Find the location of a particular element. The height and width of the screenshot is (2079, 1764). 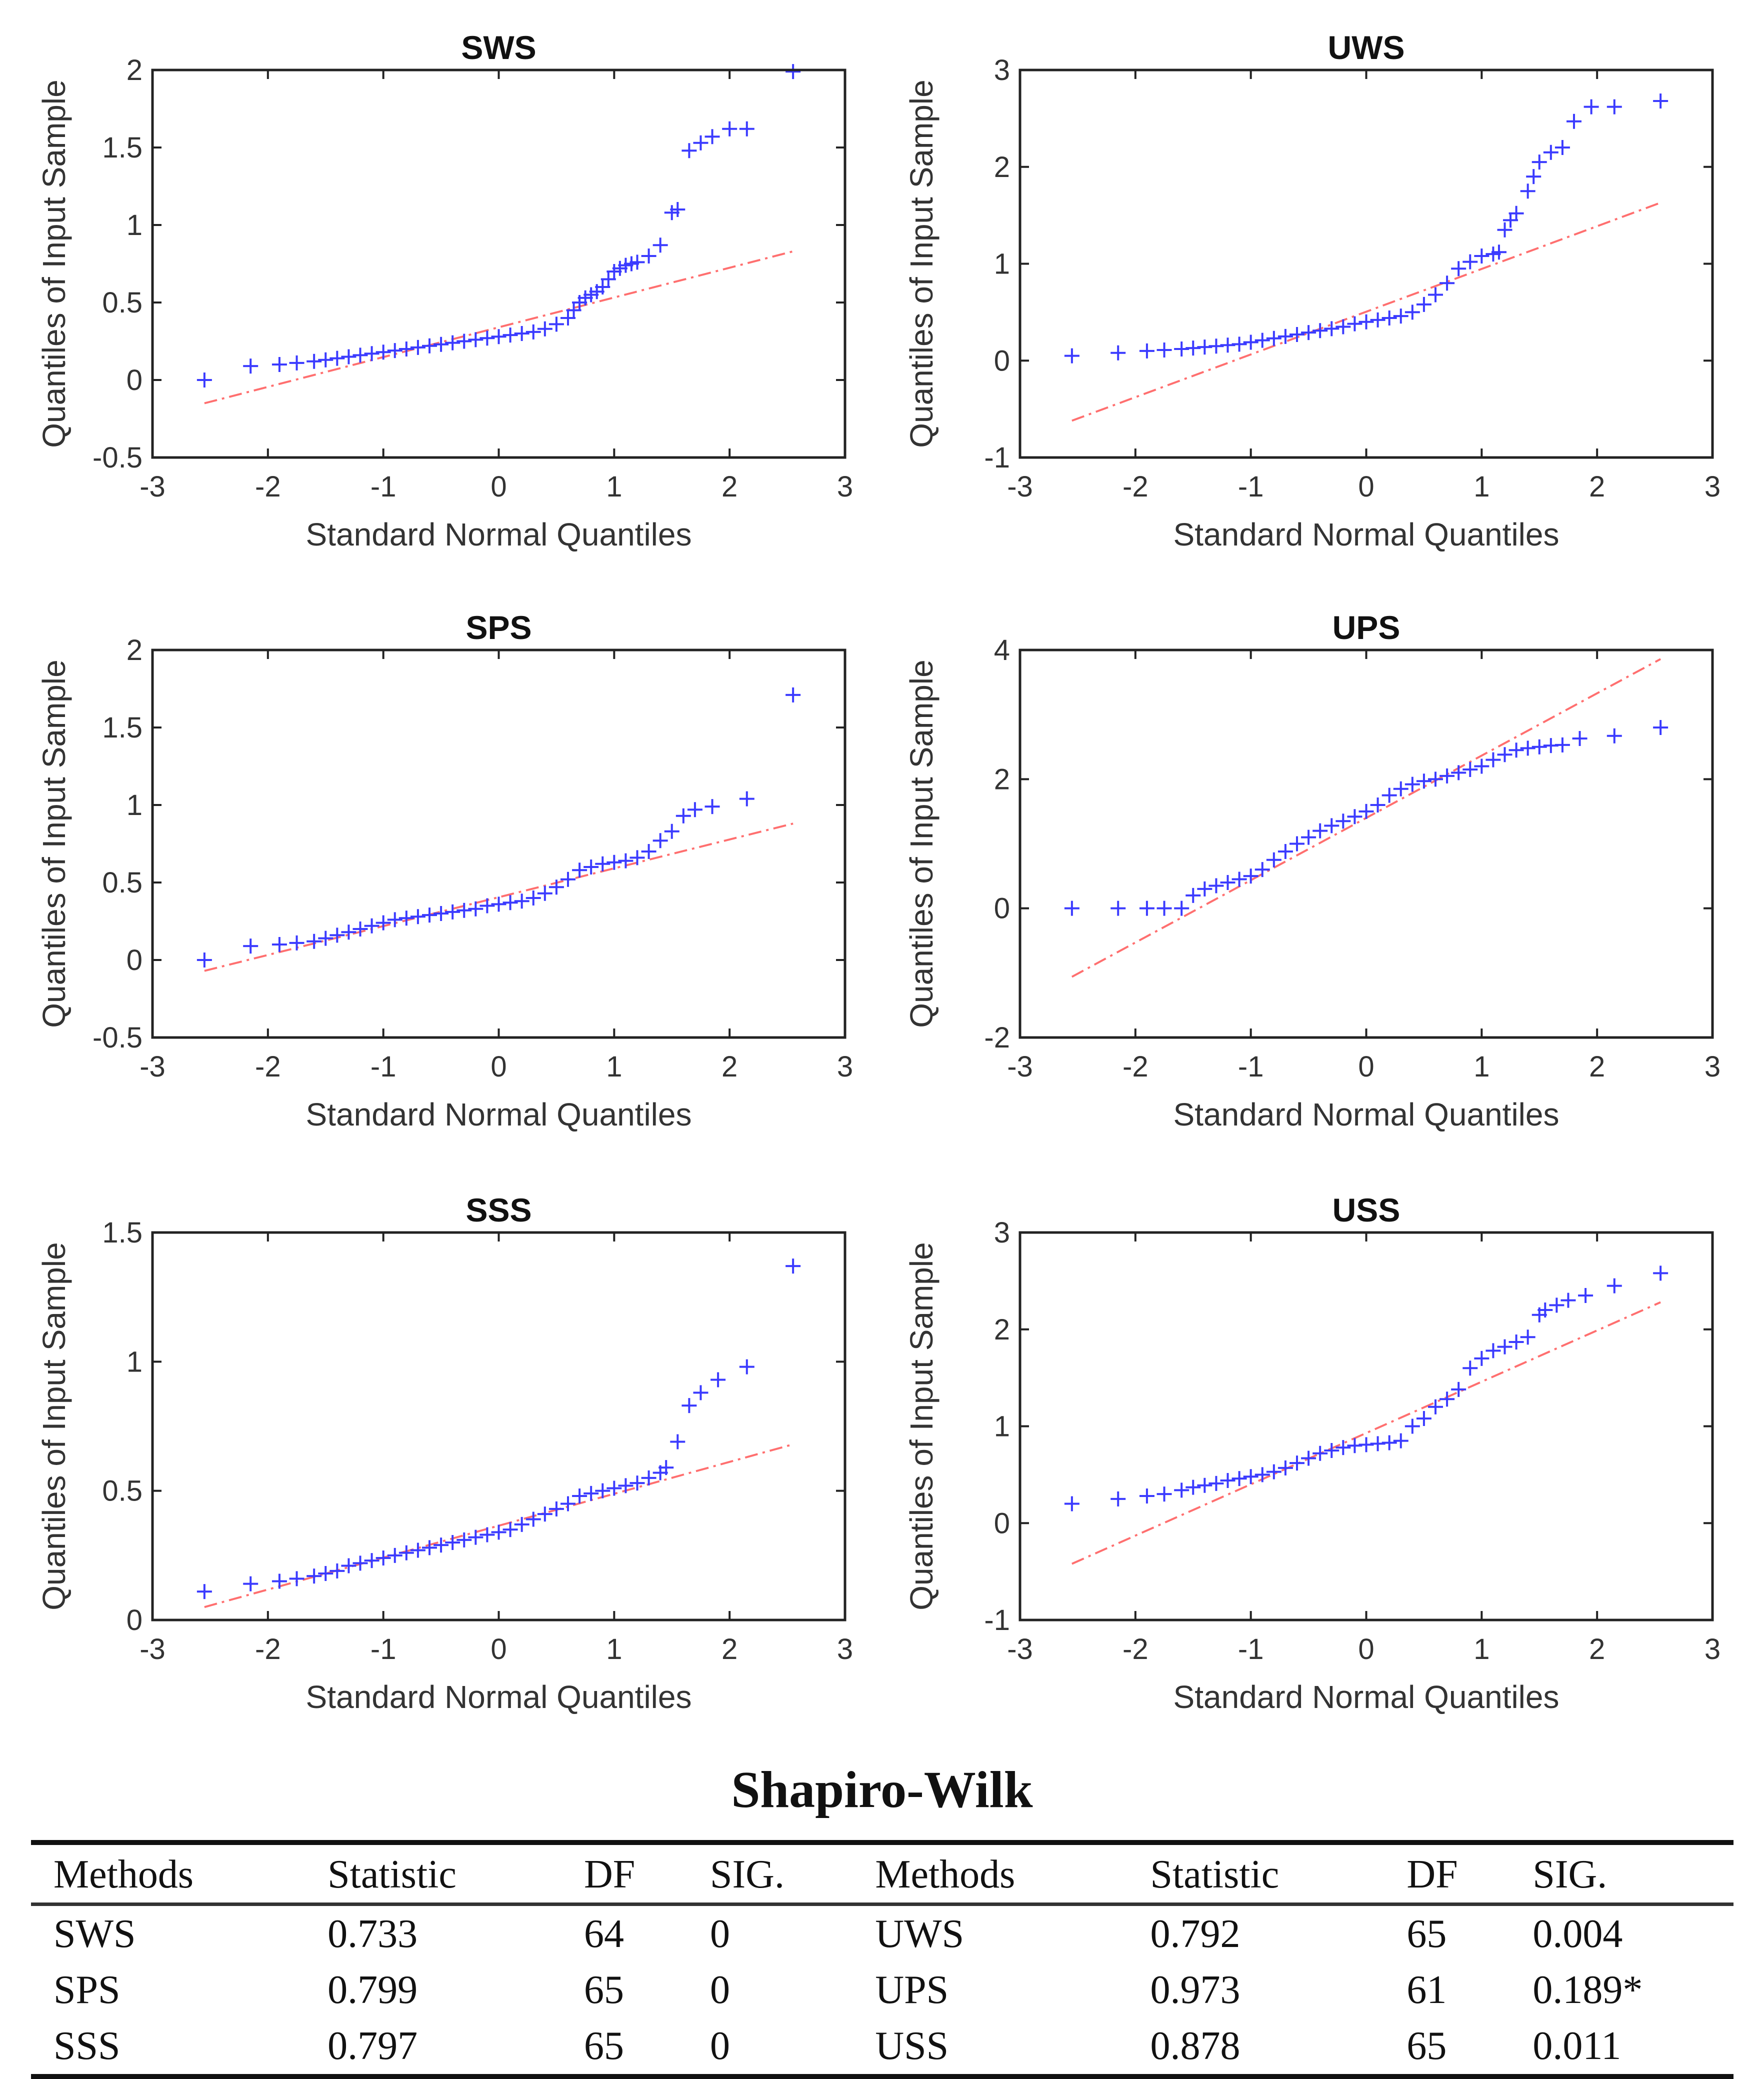

table-cell: 0.878 is located at coordinates (1195, 2046).